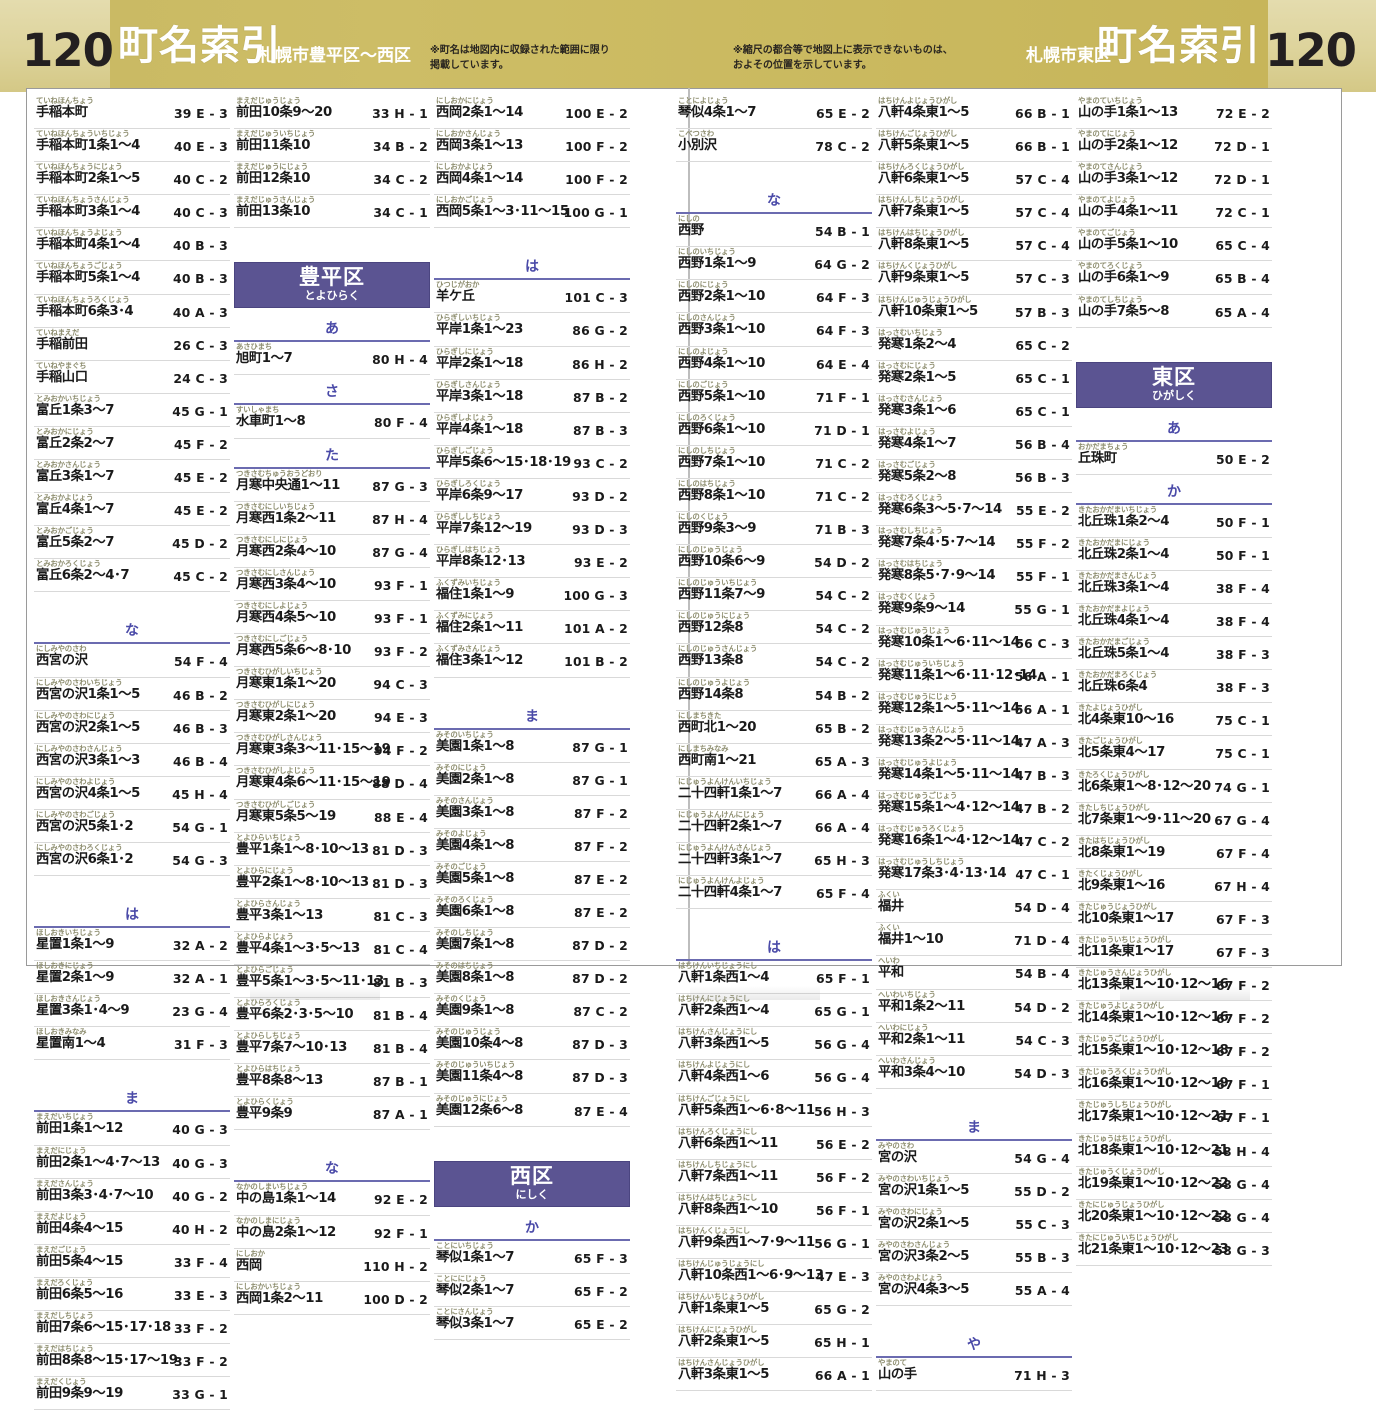 This screenshot has height=1410, width=1376. Describe the element at coordinates (974, 245) in the screenshot. I see `index-entry: はちけんはちじょうひがし 八軒8条東1～5 57 C - 4` at that location.